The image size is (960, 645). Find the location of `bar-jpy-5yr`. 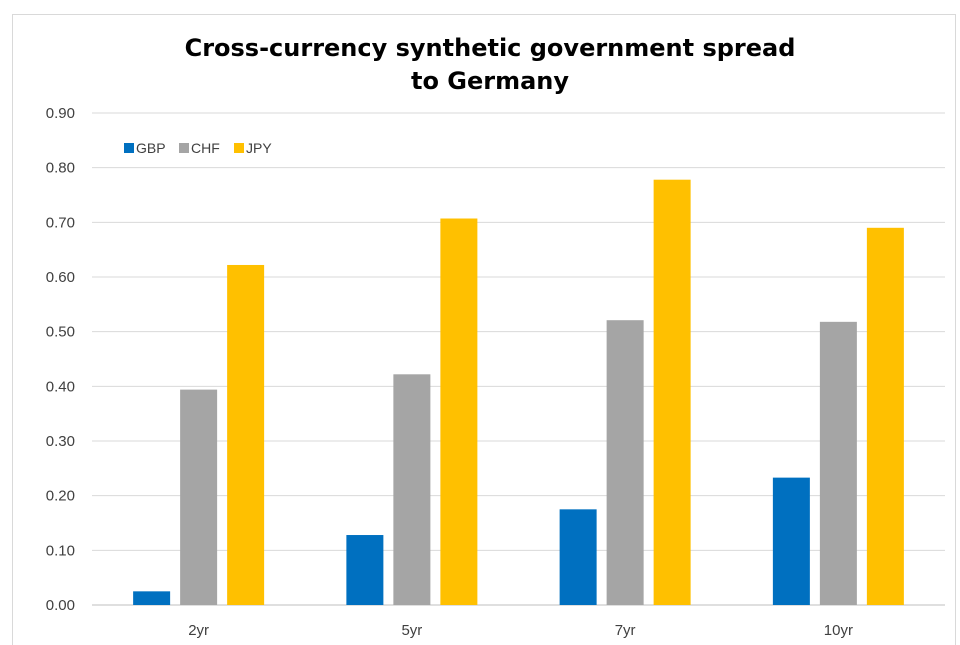

bar-jpy-5yr is located at coordinates (459, 412).